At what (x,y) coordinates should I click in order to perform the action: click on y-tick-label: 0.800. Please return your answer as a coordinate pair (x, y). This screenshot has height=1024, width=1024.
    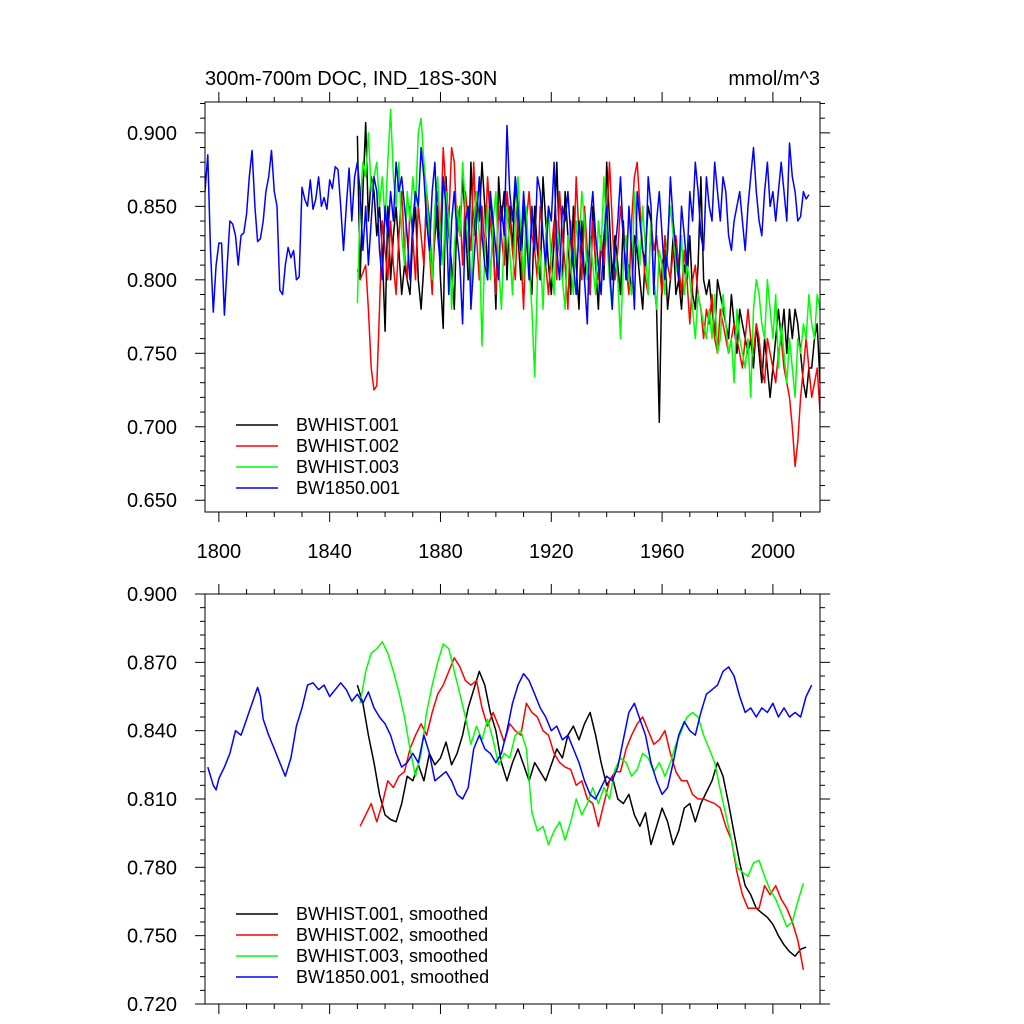
    Looking at the image, I should click on (152, 281).